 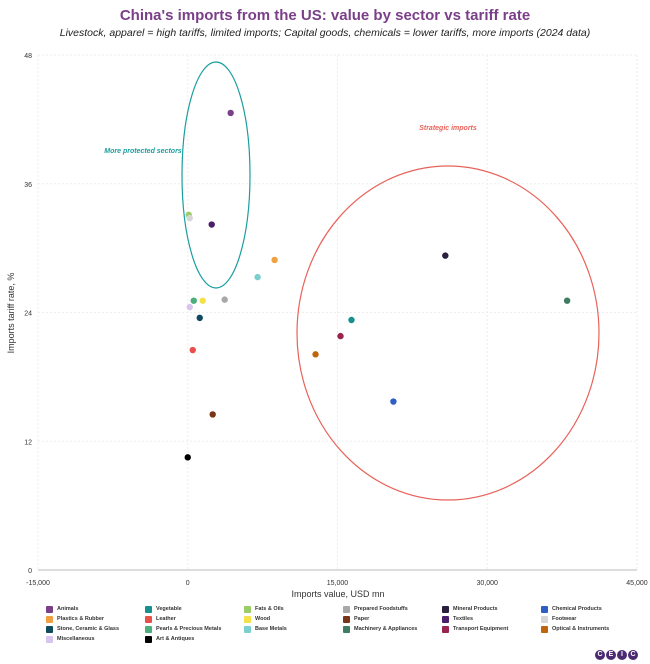 What do you see at coordinates (577, 609) in the screenshot?
I see `legend-label: Chemical Products` at bounding box center [577, 609].